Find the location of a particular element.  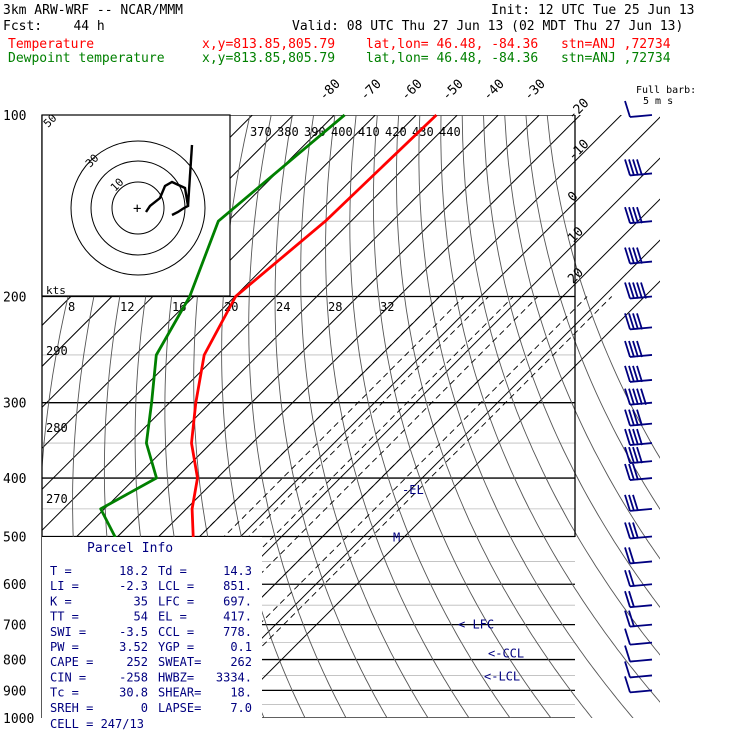

parcel-info-cell: CELL = 247/13 is located at coordinates (97, 724).